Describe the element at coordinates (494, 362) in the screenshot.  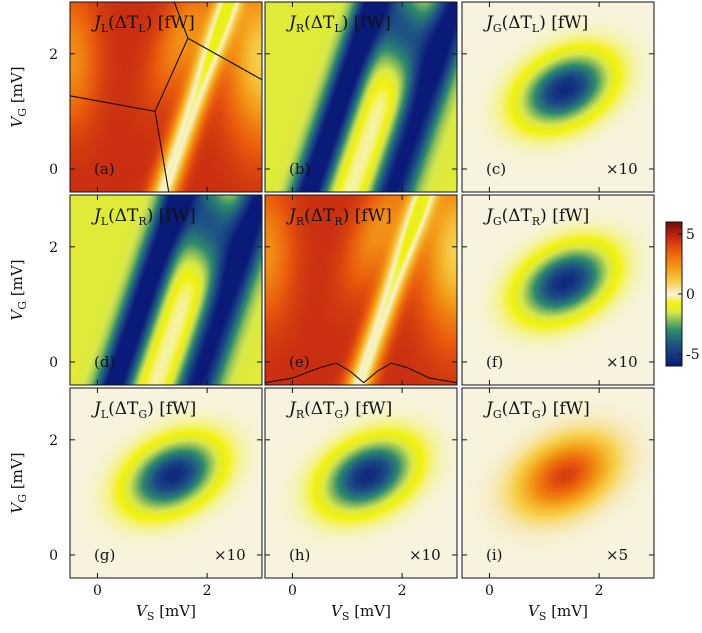
I see `panel-letter: (f)` at that location.